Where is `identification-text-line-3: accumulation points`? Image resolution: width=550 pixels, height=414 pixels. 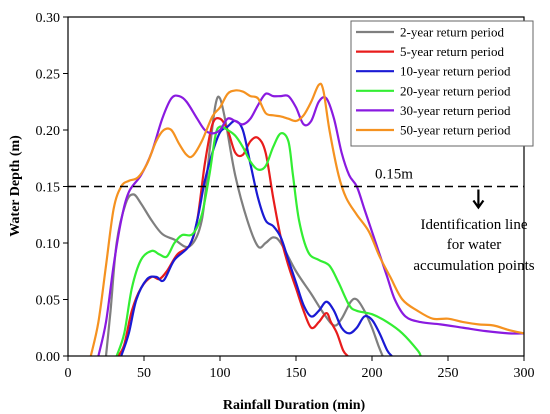 identification-text-line-3: accumulation points is located at coordinates (473, 266).